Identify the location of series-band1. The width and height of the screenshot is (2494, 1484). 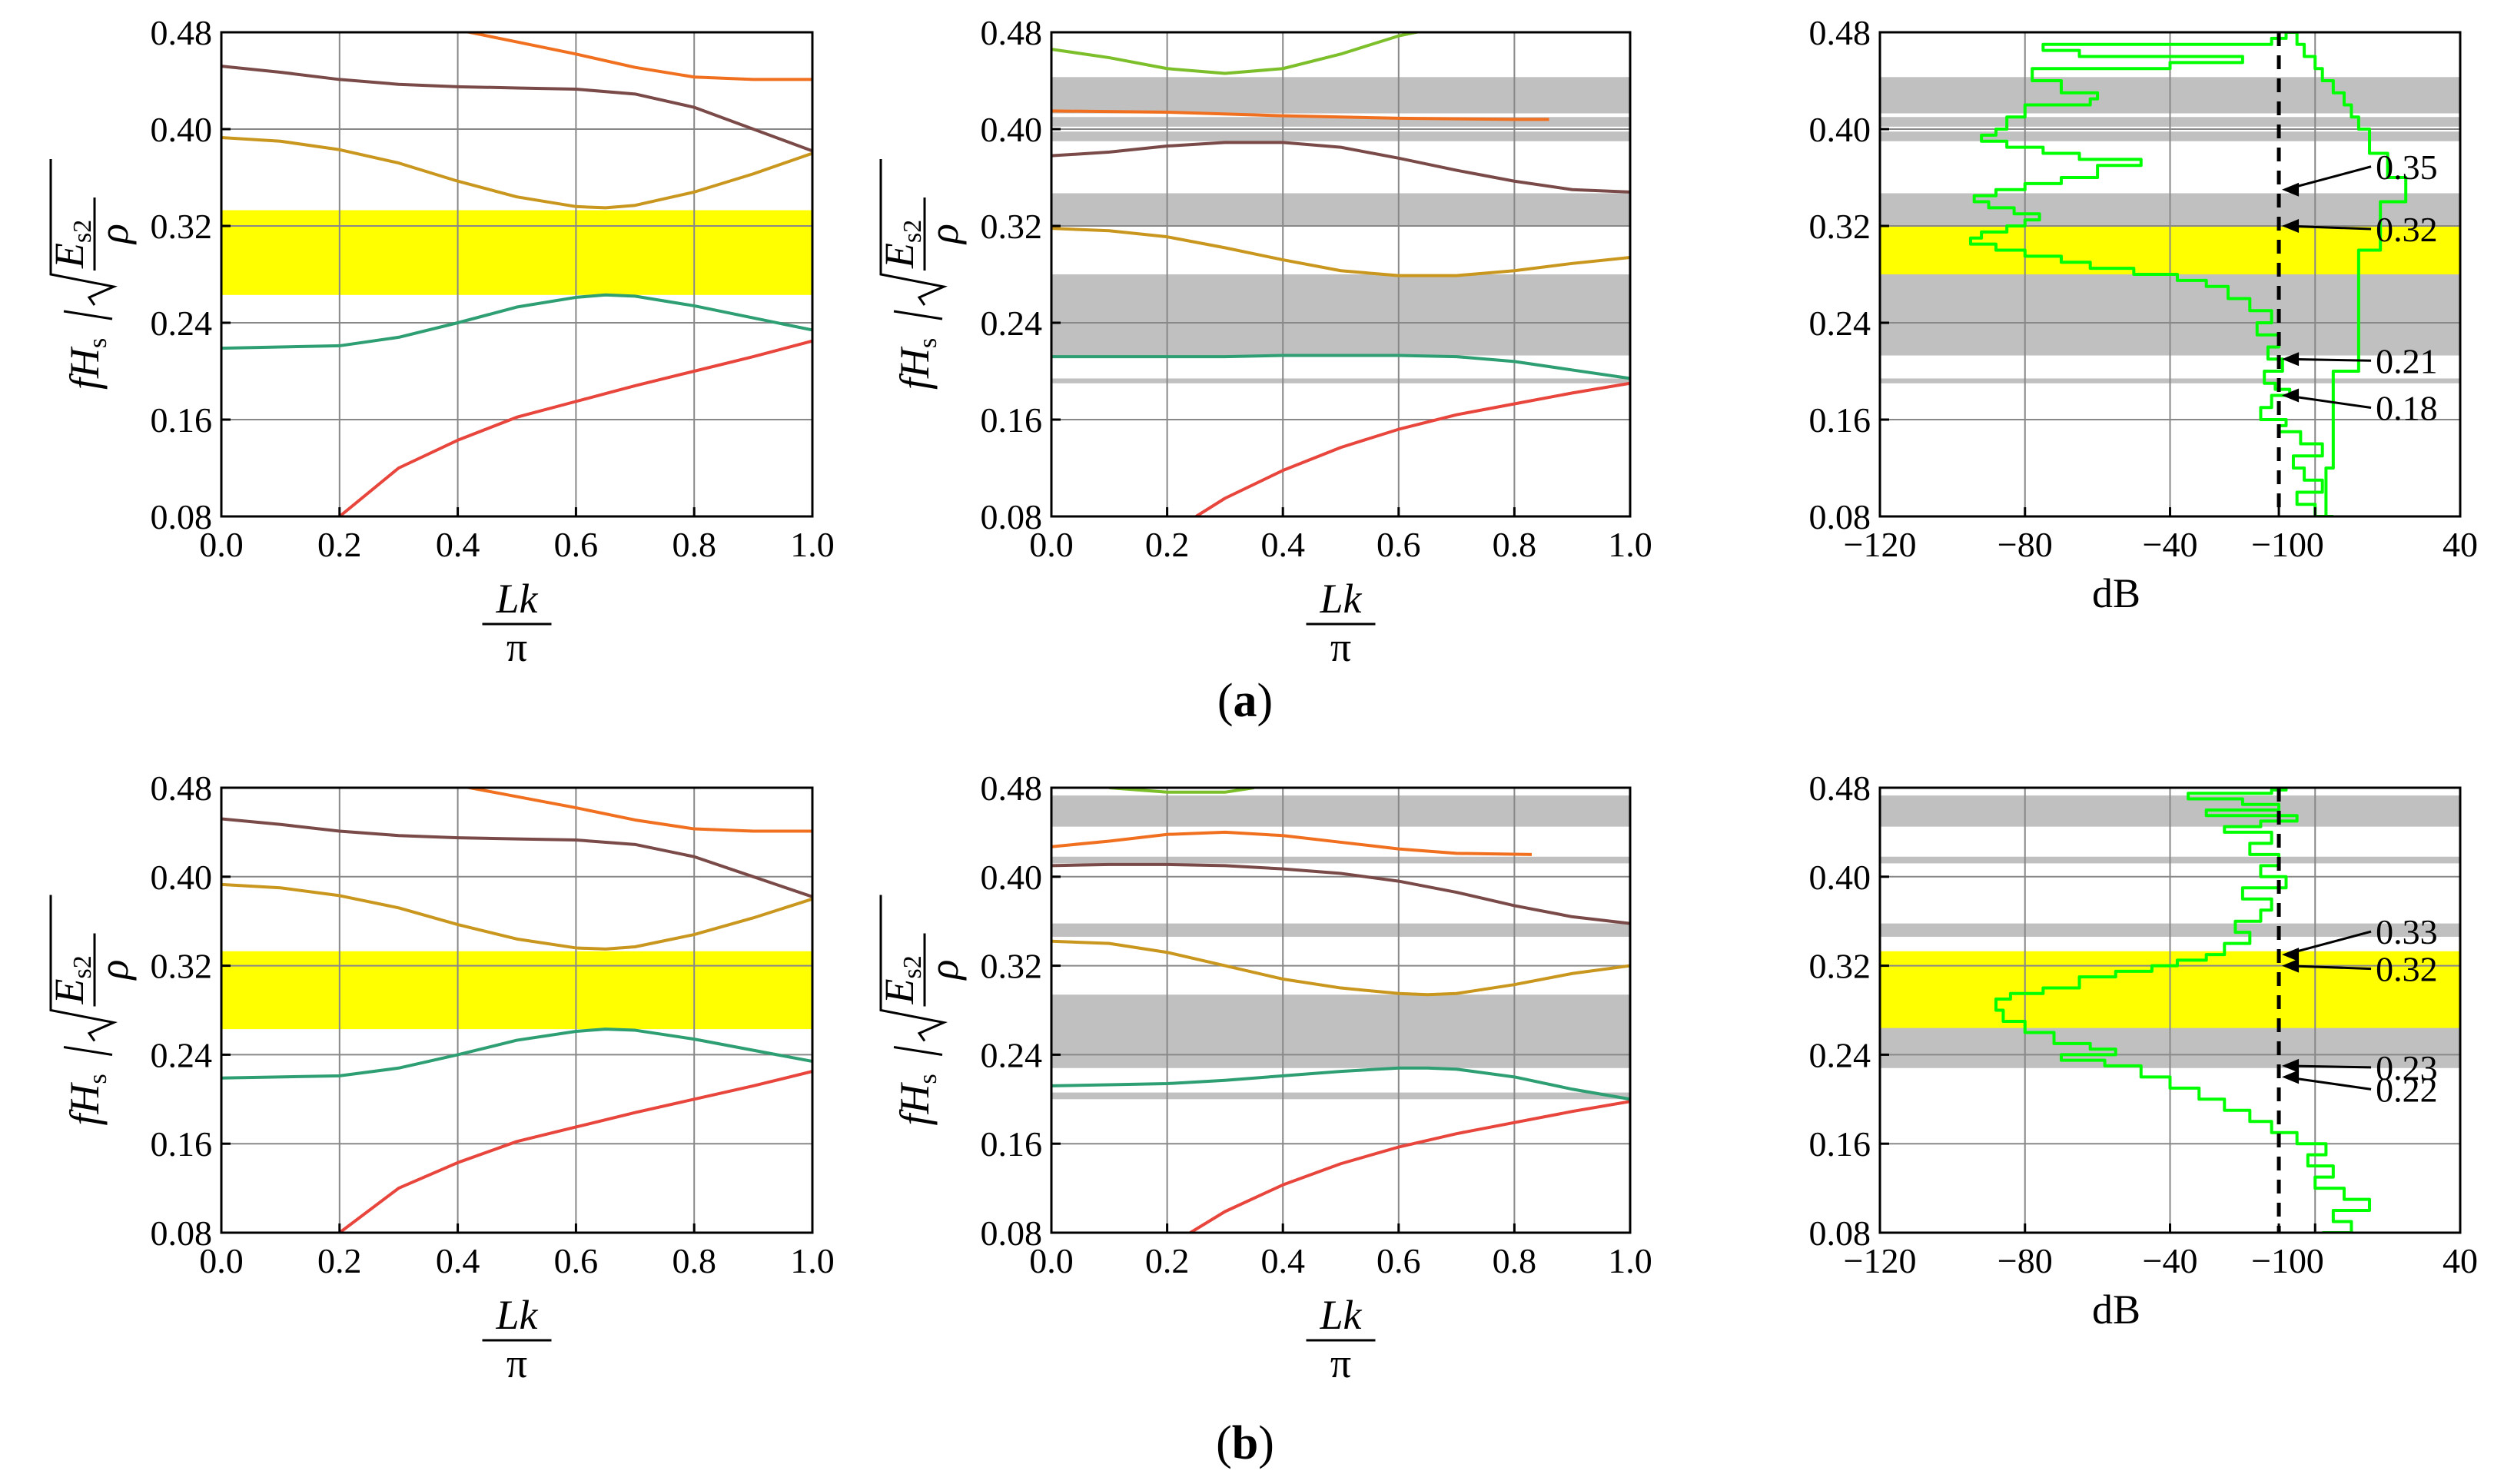
(575, 1151).